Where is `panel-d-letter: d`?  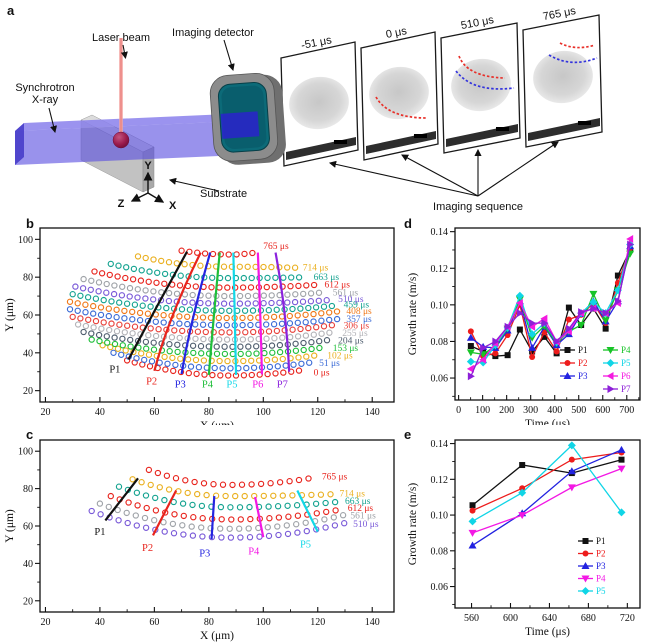
panel-d-letter: d is located at coordinates (408, 223).